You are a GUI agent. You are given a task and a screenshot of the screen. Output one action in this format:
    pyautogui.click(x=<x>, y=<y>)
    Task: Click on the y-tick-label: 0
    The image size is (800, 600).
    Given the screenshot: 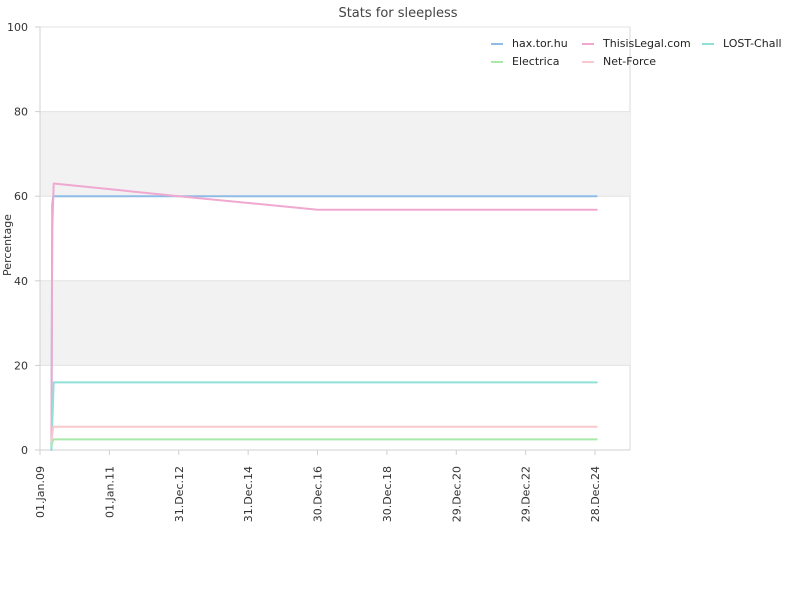 What is the action you would take?
    pyautogui.click(x=24, y=450)
    